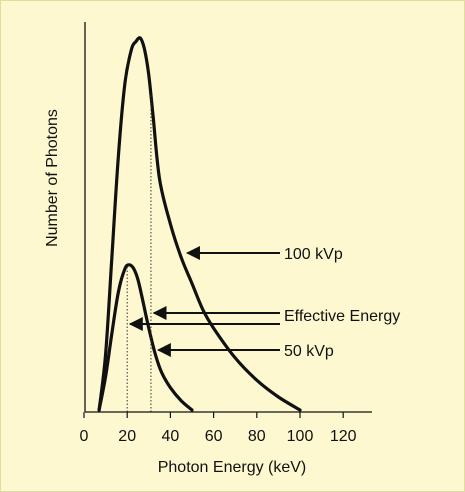 The image size is (465, 492). What do you see at coordinates (300, 436) in the screenshot?
I see `x-tick-label: 100` at bounding box center [300, 436].